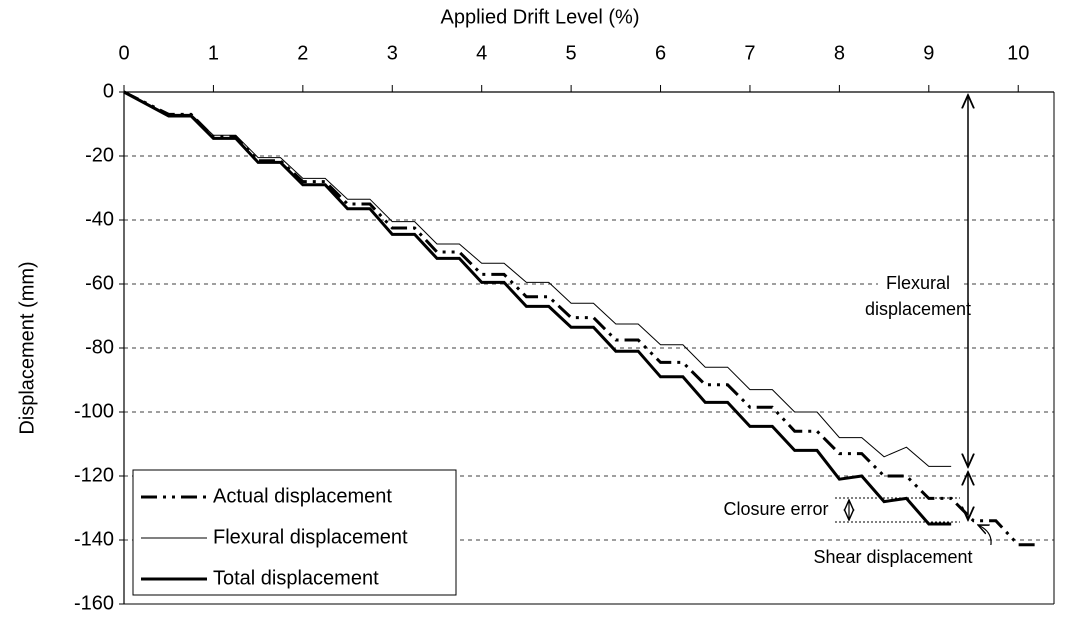 Image resolution: width=1066 pixels, height=621 pixels. Describe the element at coordinates (99, 219) in the screenshot. I see `y-tick-label: -40` at that location.